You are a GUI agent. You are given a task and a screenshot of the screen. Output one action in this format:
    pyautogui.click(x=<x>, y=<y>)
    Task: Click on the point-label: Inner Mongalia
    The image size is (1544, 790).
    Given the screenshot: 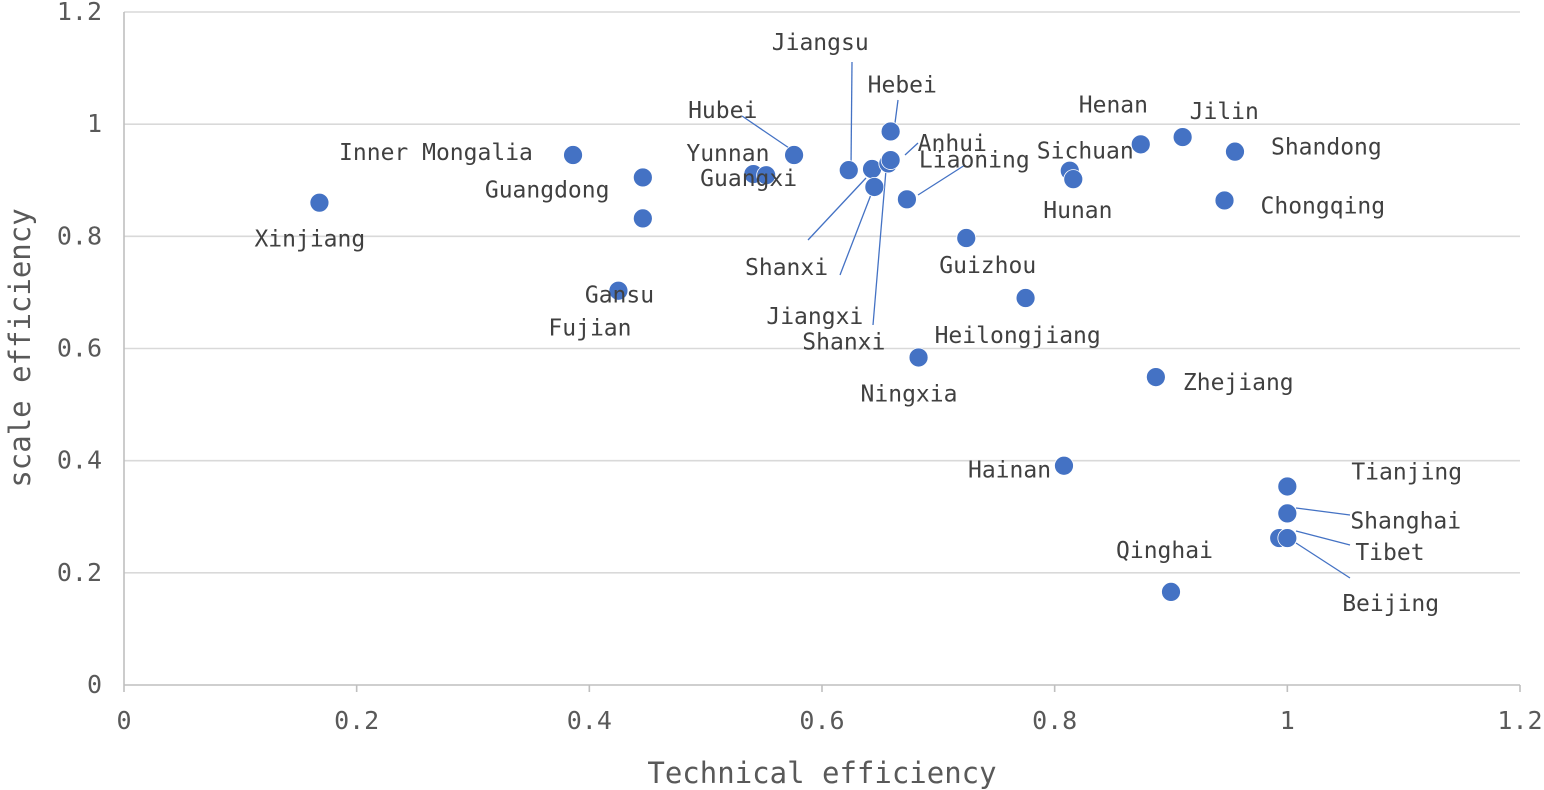 What is the action you would take?
    pyautogui.click(x=436, y=153)
    